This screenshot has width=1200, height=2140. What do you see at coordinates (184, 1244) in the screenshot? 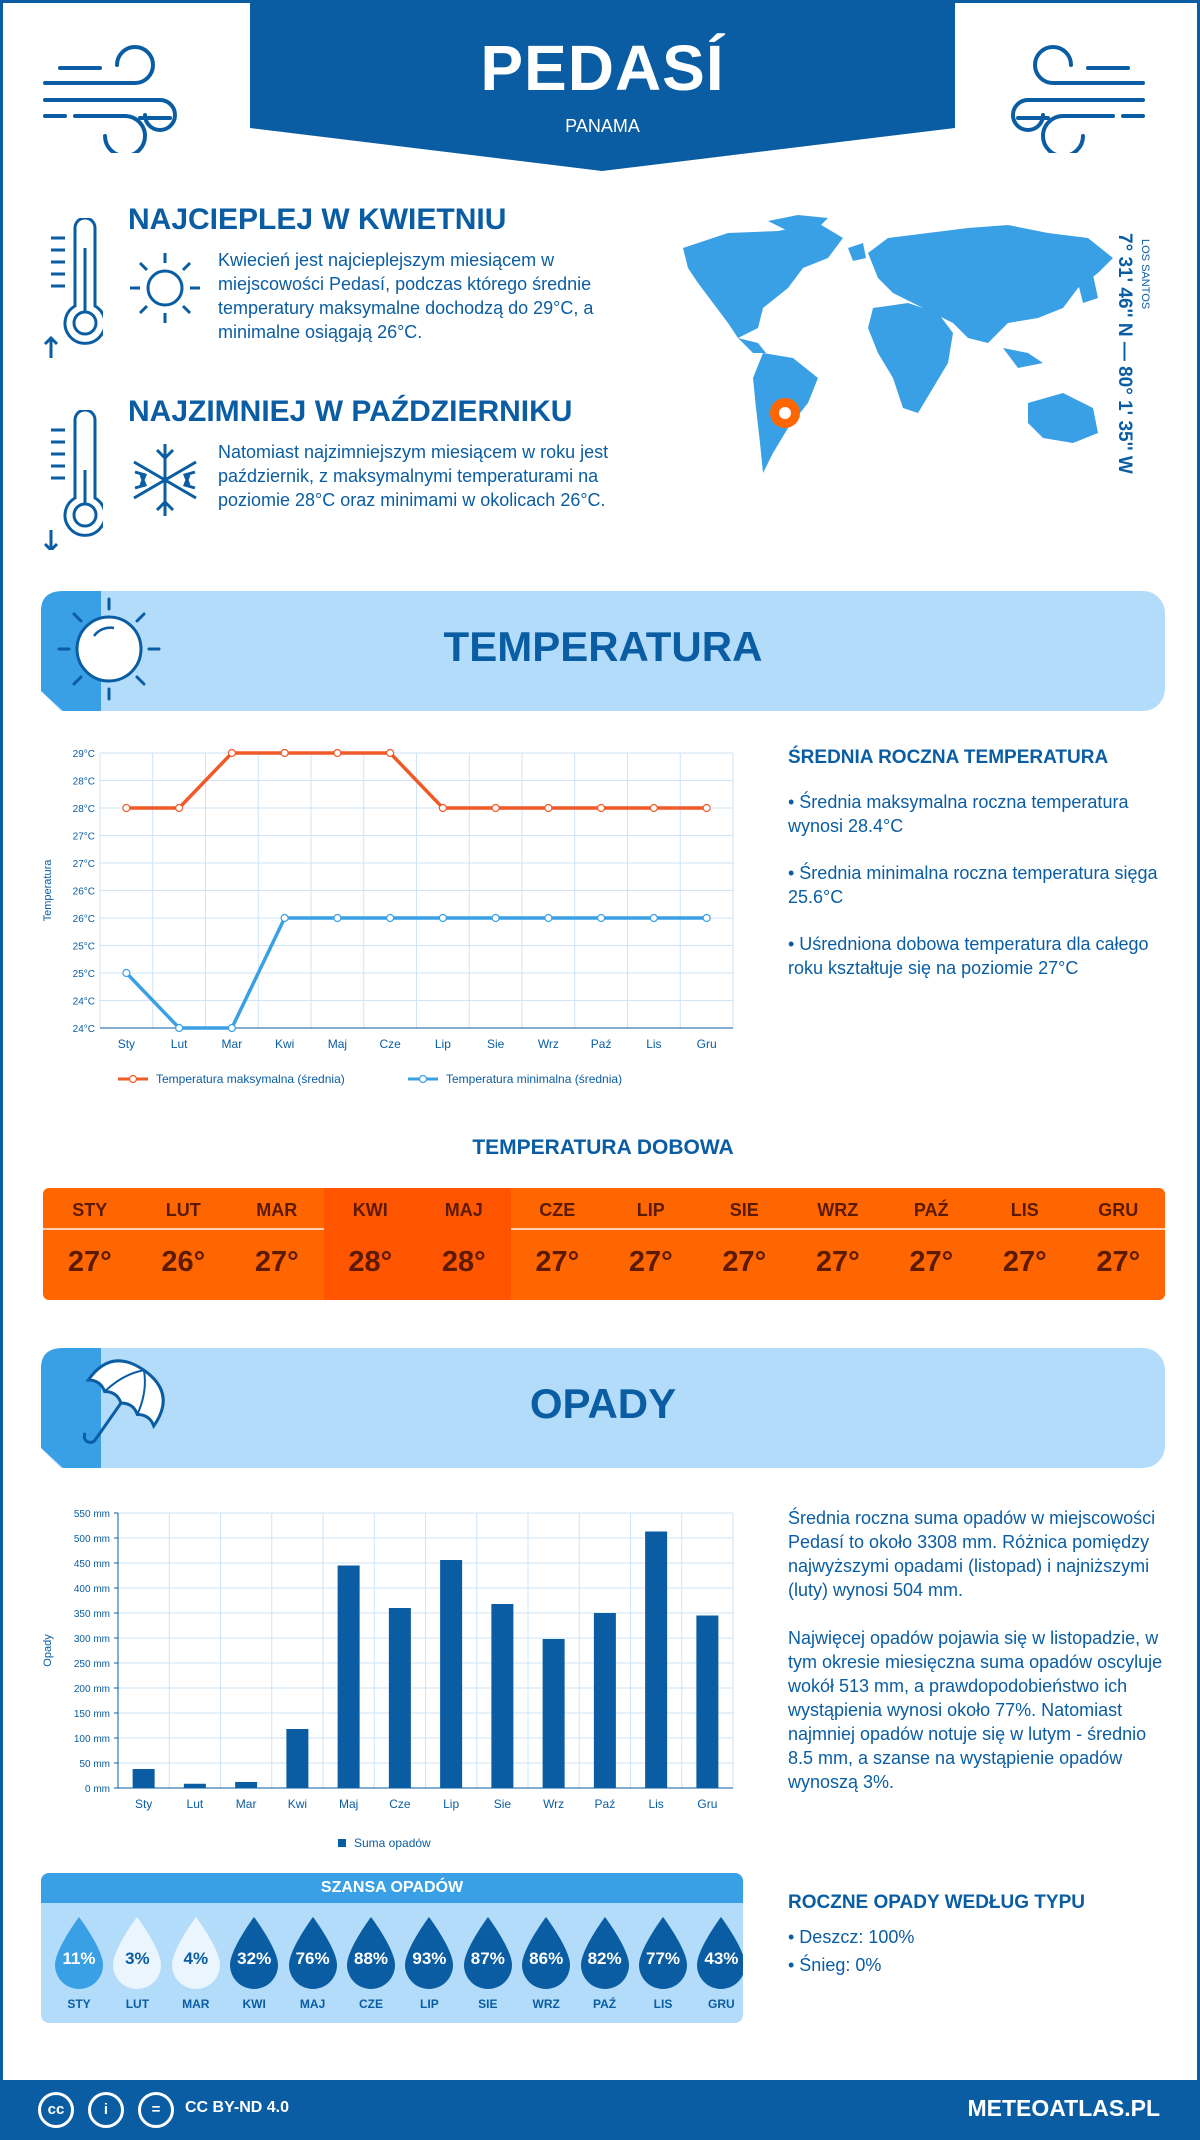
I see `daily-column: LUT 26°` at bounding box center [184, 1244].